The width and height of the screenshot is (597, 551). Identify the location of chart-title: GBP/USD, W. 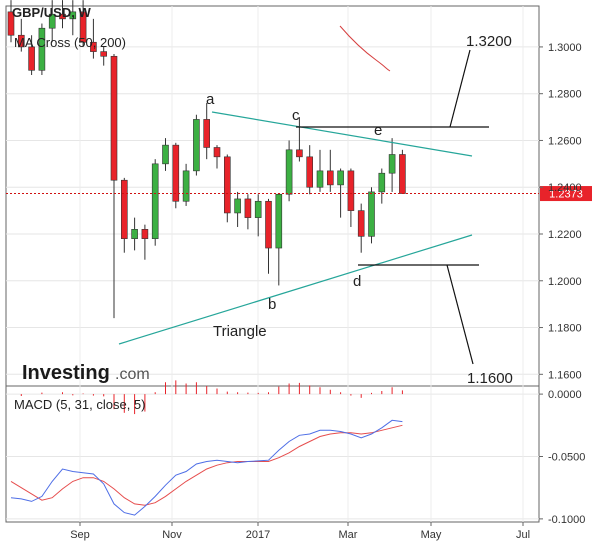
(51, 12).